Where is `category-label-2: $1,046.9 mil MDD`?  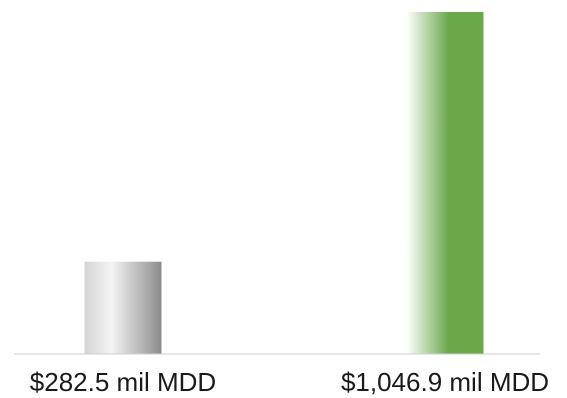
category-label-2: $1,046.9 mil MDD is located at coordinates (445, 382).